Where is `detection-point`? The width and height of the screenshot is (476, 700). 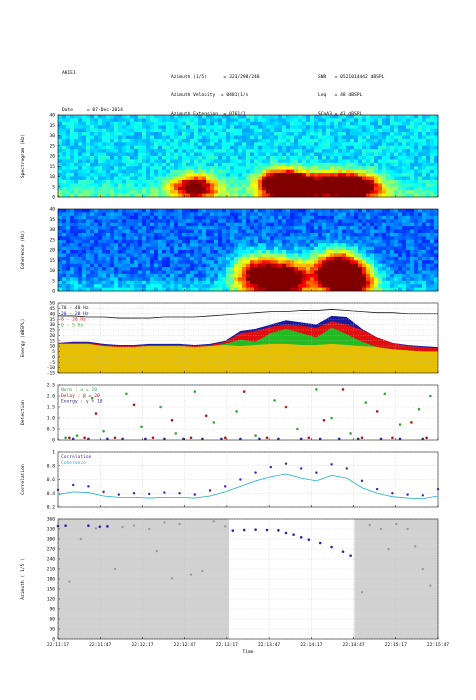 detection-point is located at coordinates (366, 402).